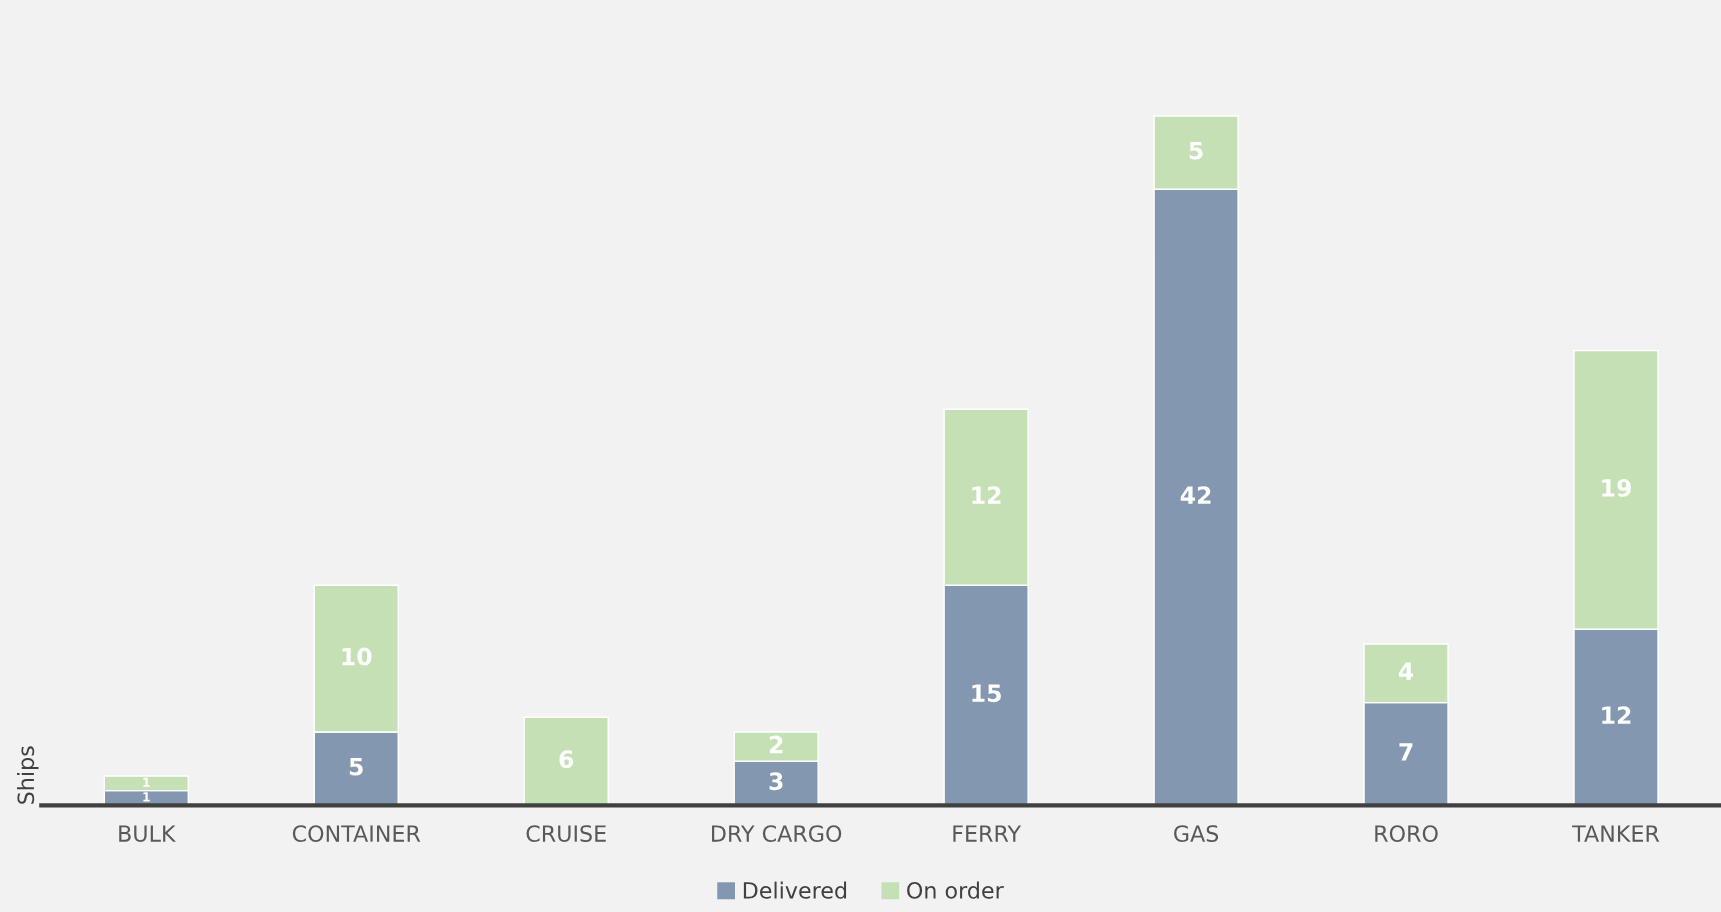  Describe the element at coordinates (147, 833) in the screenshot. I see `x-tick-label: BULK` at that location.